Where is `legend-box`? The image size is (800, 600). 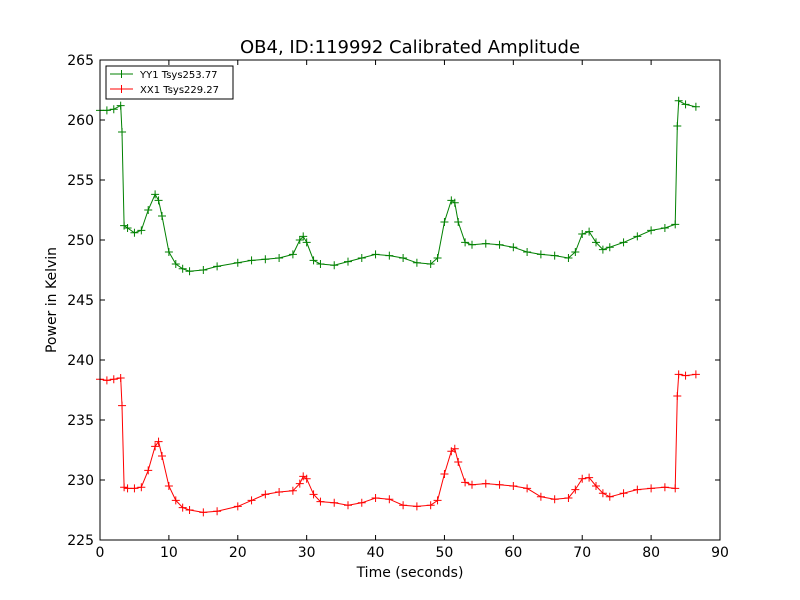 legend-box is located at coordinates (169, 82).